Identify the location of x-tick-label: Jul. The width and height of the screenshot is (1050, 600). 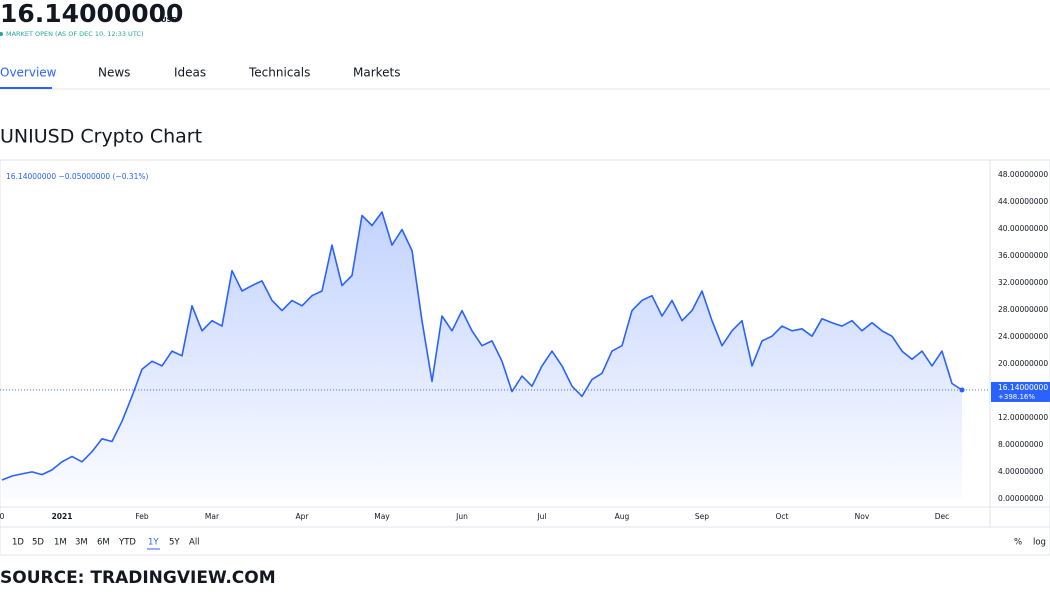
(541, 516).